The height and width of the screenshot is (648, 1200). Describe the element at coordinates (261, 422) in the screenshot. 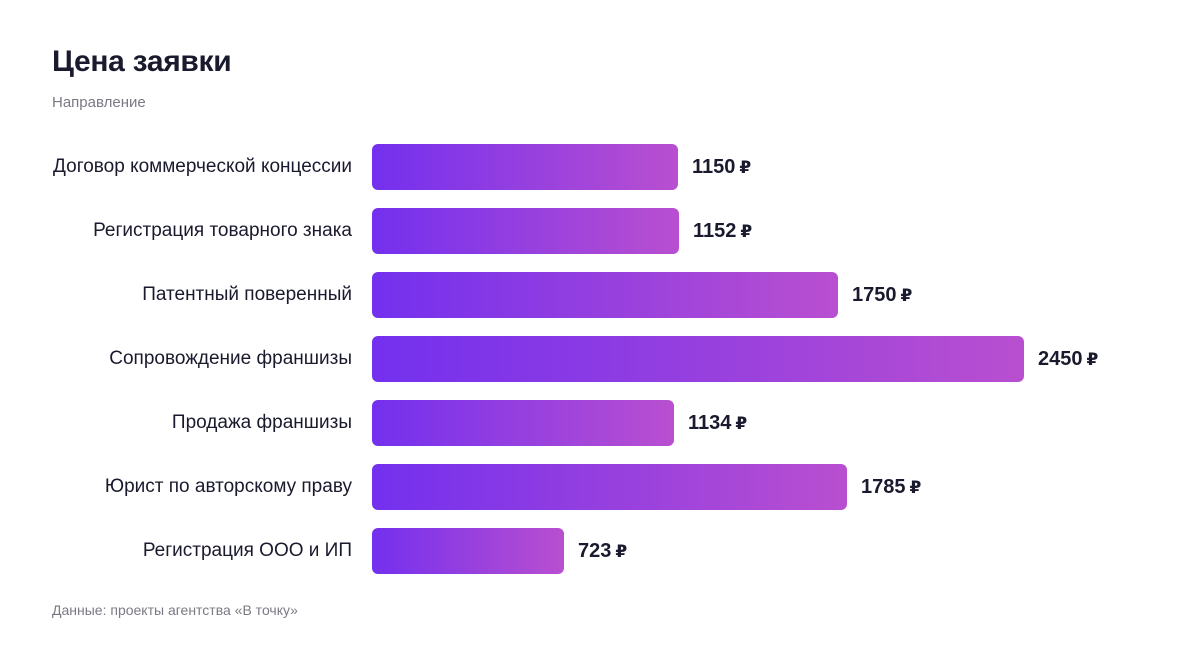

I see `category-label: Продажа франшизы` at that location.